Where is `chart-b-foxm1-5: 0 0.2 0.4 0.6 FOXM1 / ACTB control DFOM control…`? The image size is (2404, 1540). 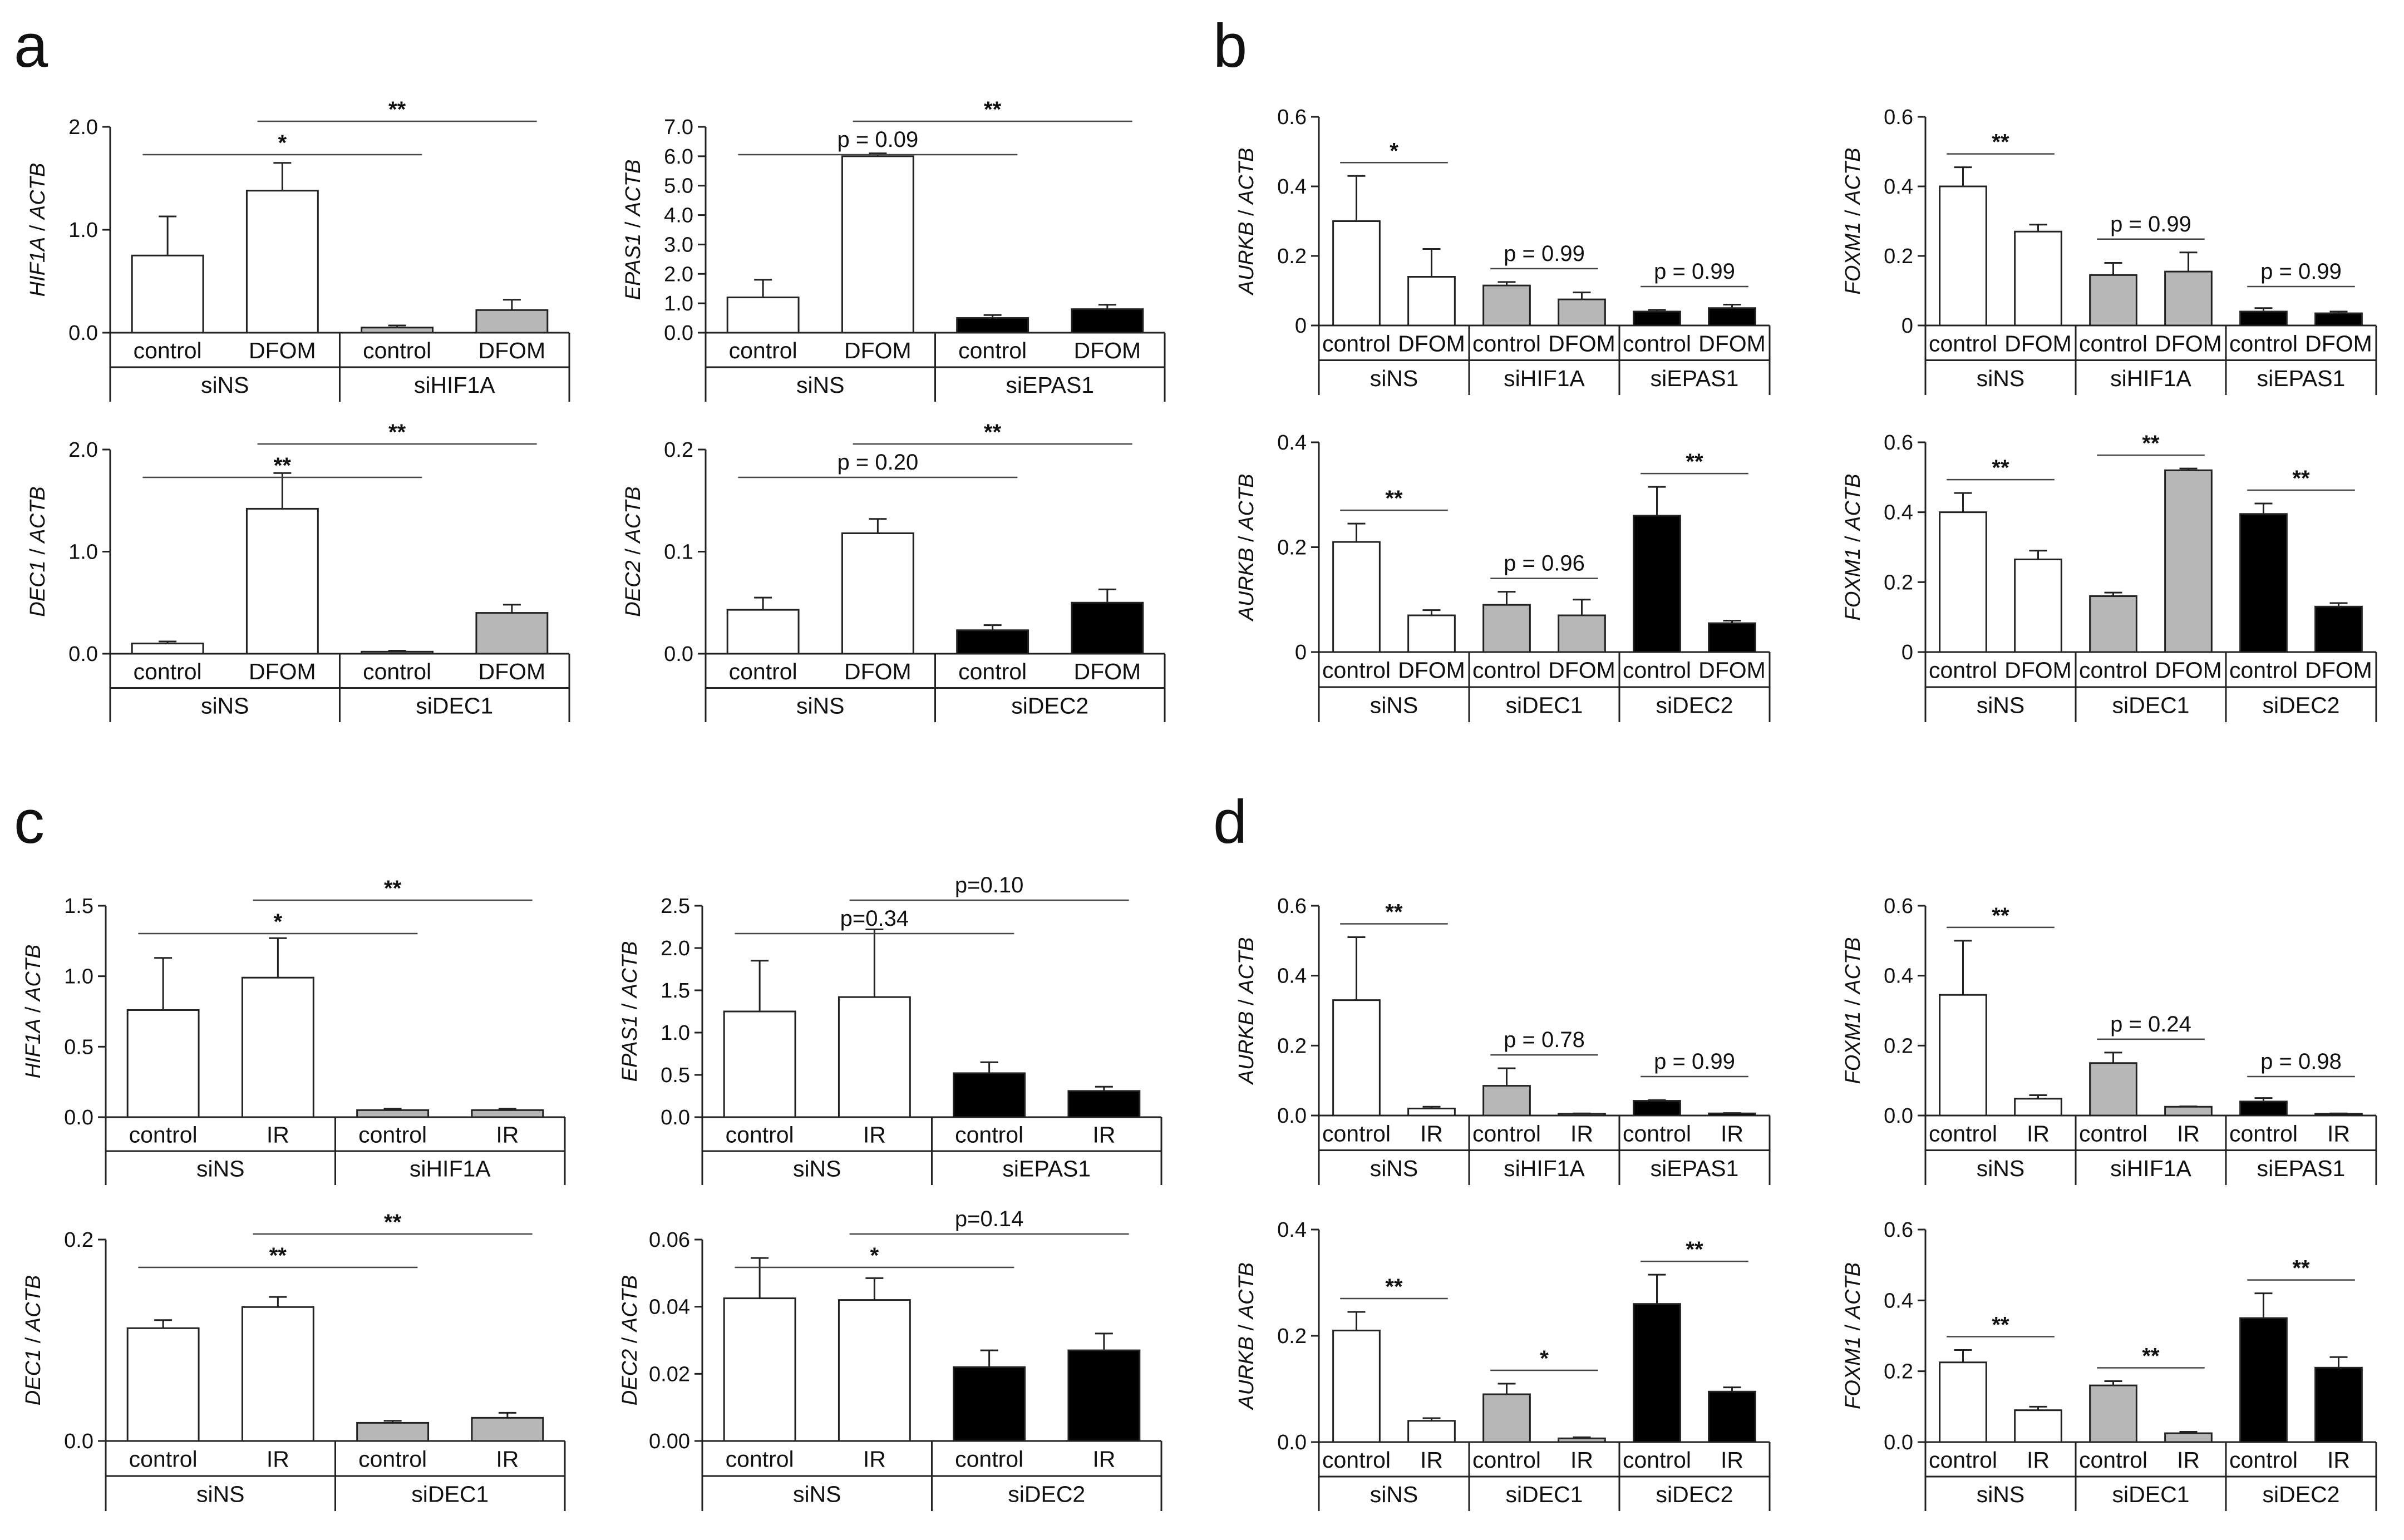 chart-b-foxm1-5: 0 0.2 0.4 0.6 FOXM1 / ACTB control DFOM control… is located at coordinates (2109, 250).